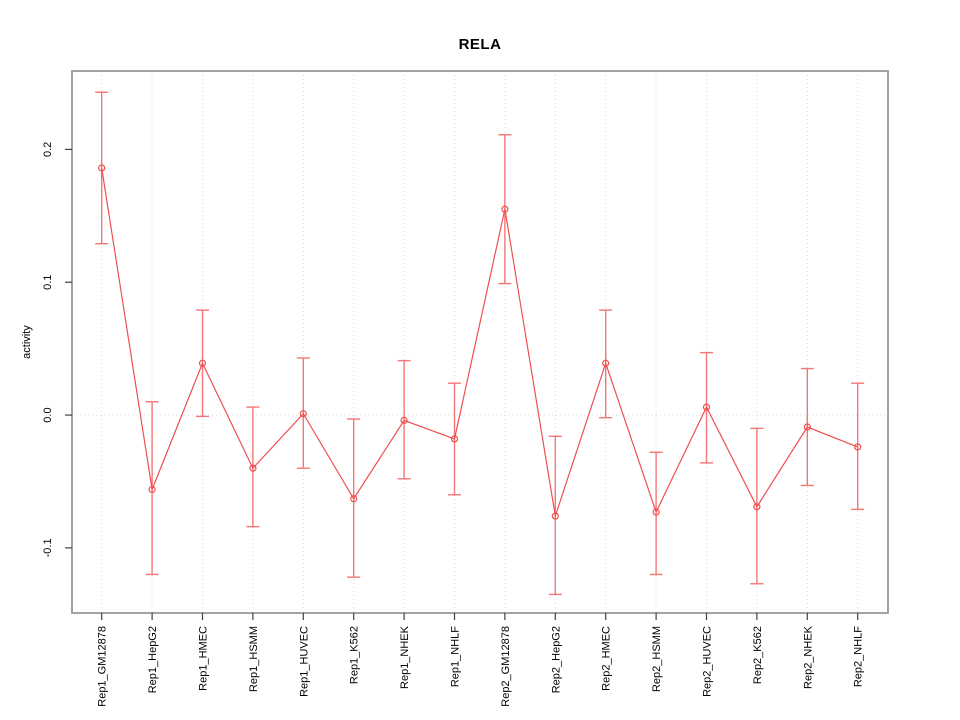 This screenshot has width=960, height=720. I want to click on chart-title: RELA, so click(480, 44).